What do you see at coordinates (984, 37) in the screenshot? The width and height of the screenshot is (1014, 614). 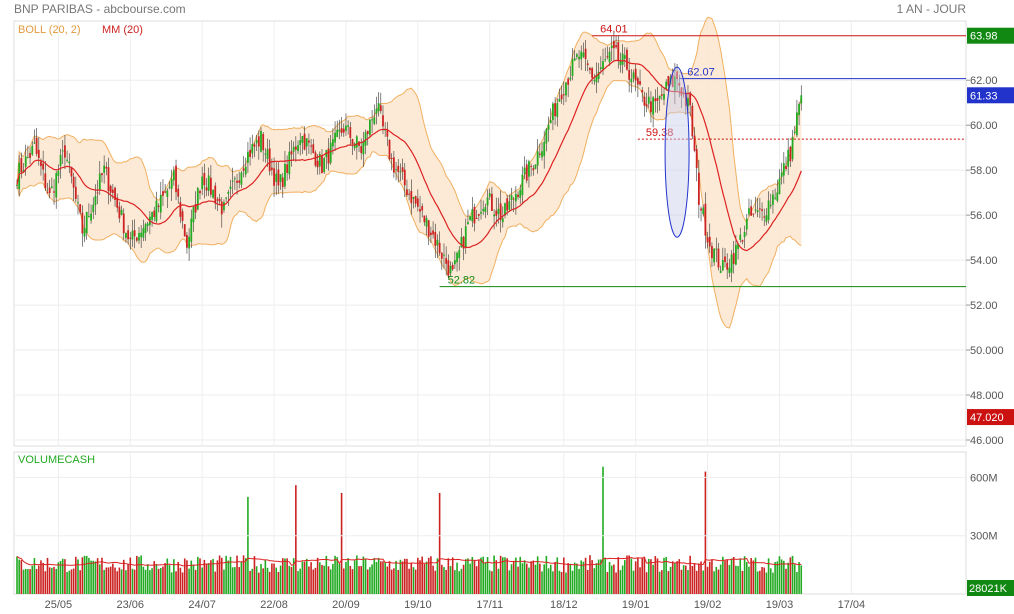 I see `level-tag: 63.98` at bounding box center [984, 37].